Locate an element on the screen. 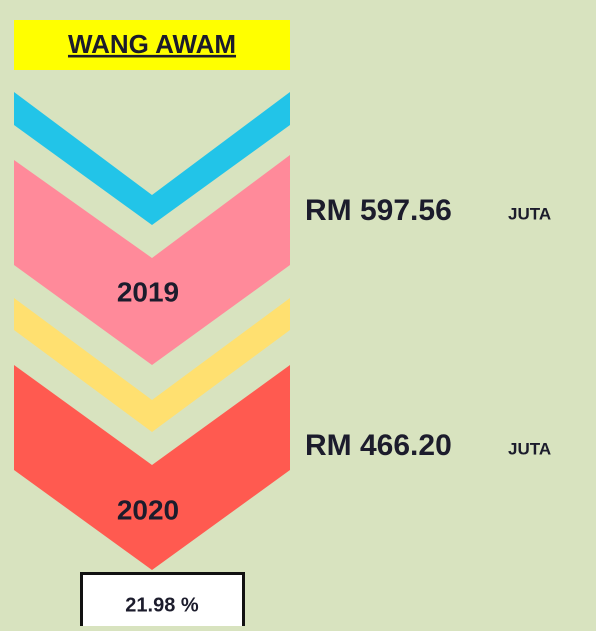 The image size is (596, 631). chevron-yellow is located at coordinates (152, 365).